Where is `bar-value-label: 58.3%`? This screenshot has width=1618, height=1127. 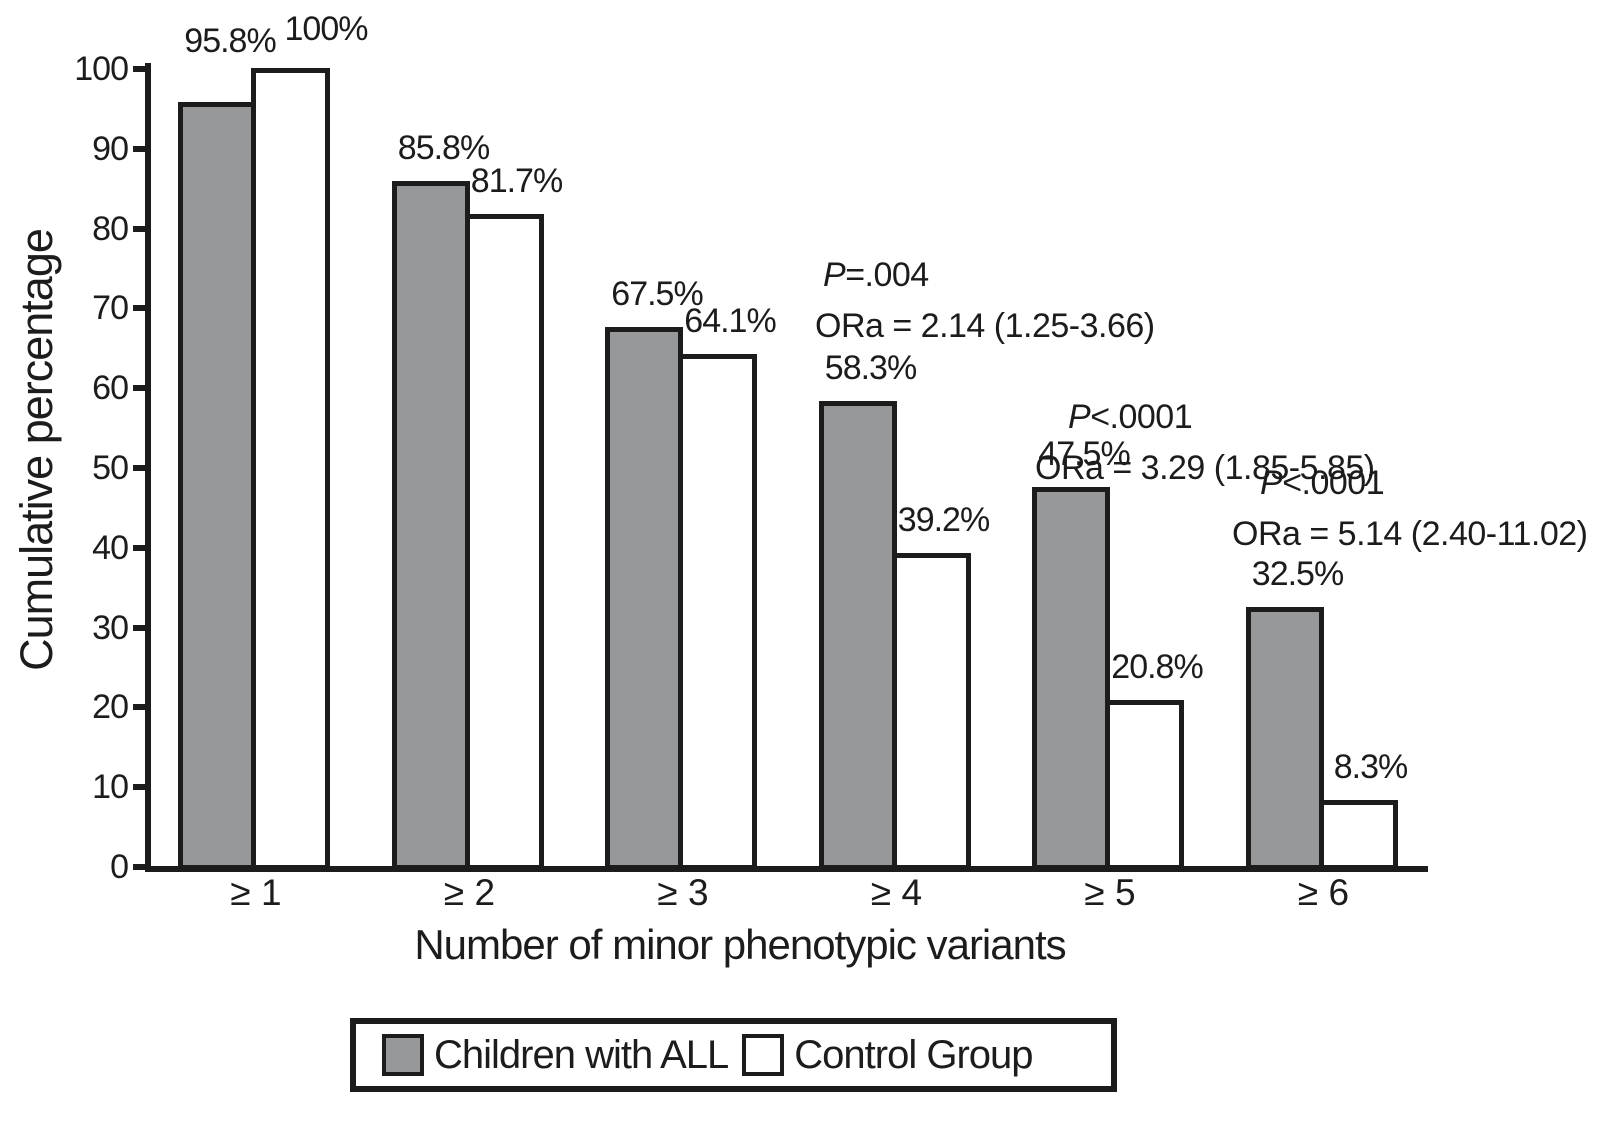 bar-value-label: 58.3% is located at coordinates (870, 367).